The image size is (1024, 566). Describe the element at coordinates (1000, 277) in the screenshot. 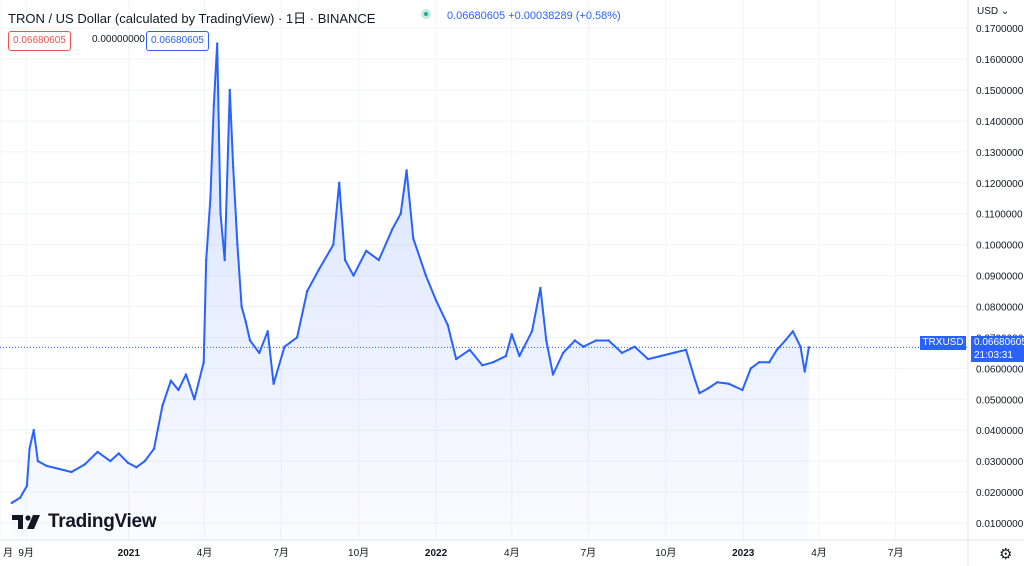

I see `y-tick-label: 0.0900000` at that location.